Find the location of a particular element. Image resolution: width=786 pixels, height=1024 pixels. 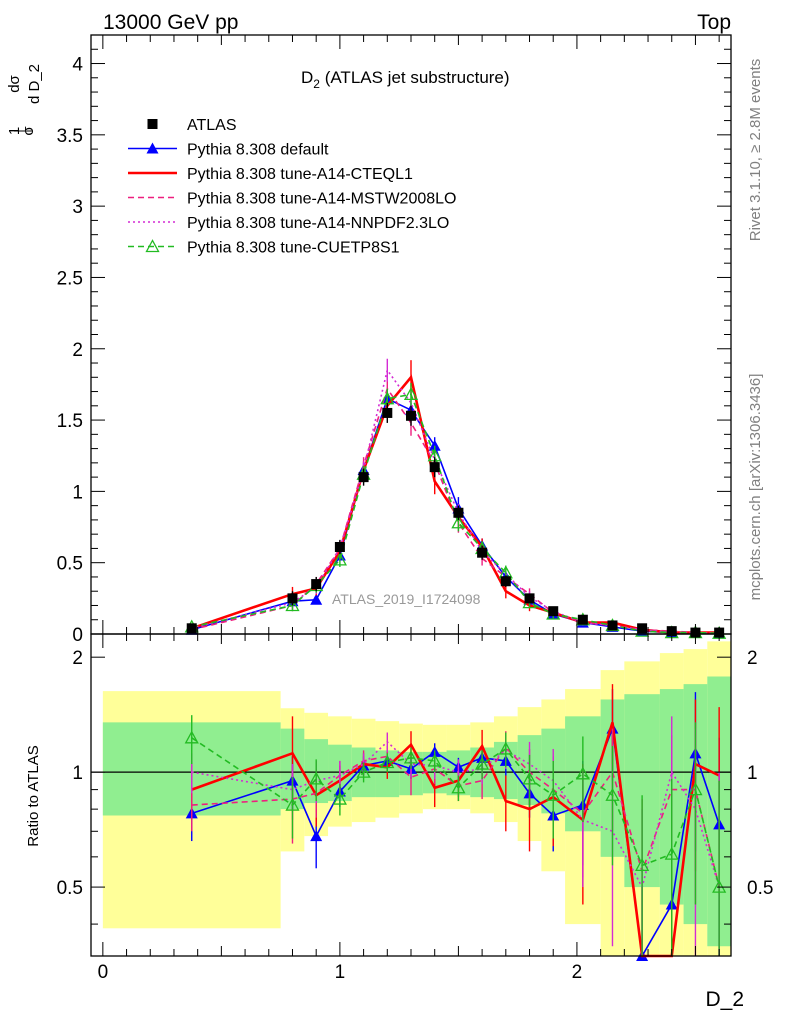

main-y-tick-label: 1.5 is located at coordinates (70, 421).